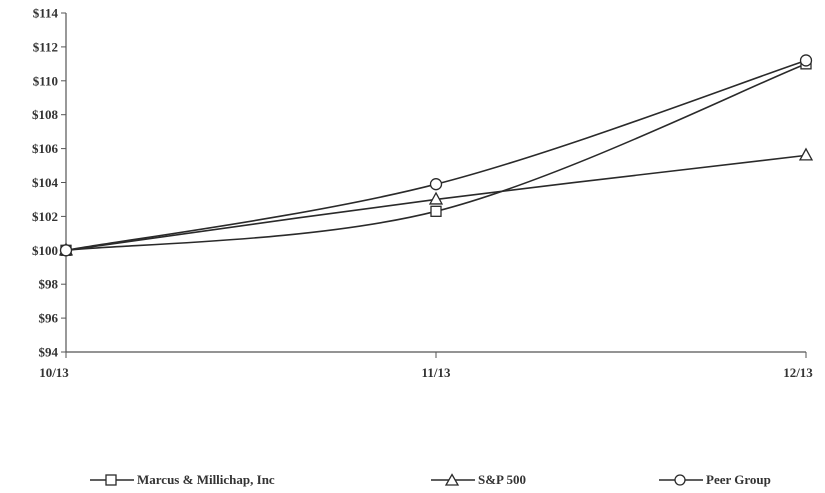 The width and height of the screenshot is (825, 493). What do you see at coordinates (681, 480) in the screenshot?
I see `circle-marker-icon` at bounding box center [681, 480].